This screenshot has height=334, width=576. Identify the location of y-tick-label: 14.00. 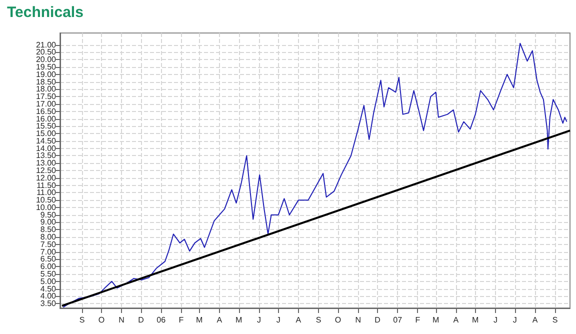
(46, 148).